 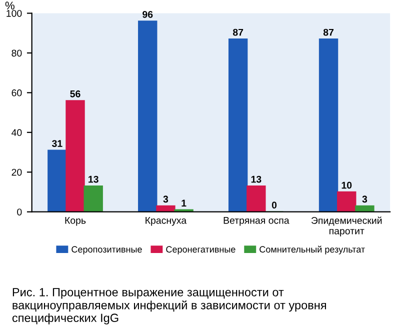 What do you see at coordinates (14, 13) in the screenshot?
I see `y-tick-label: 100` at bounding box center [14, 13].